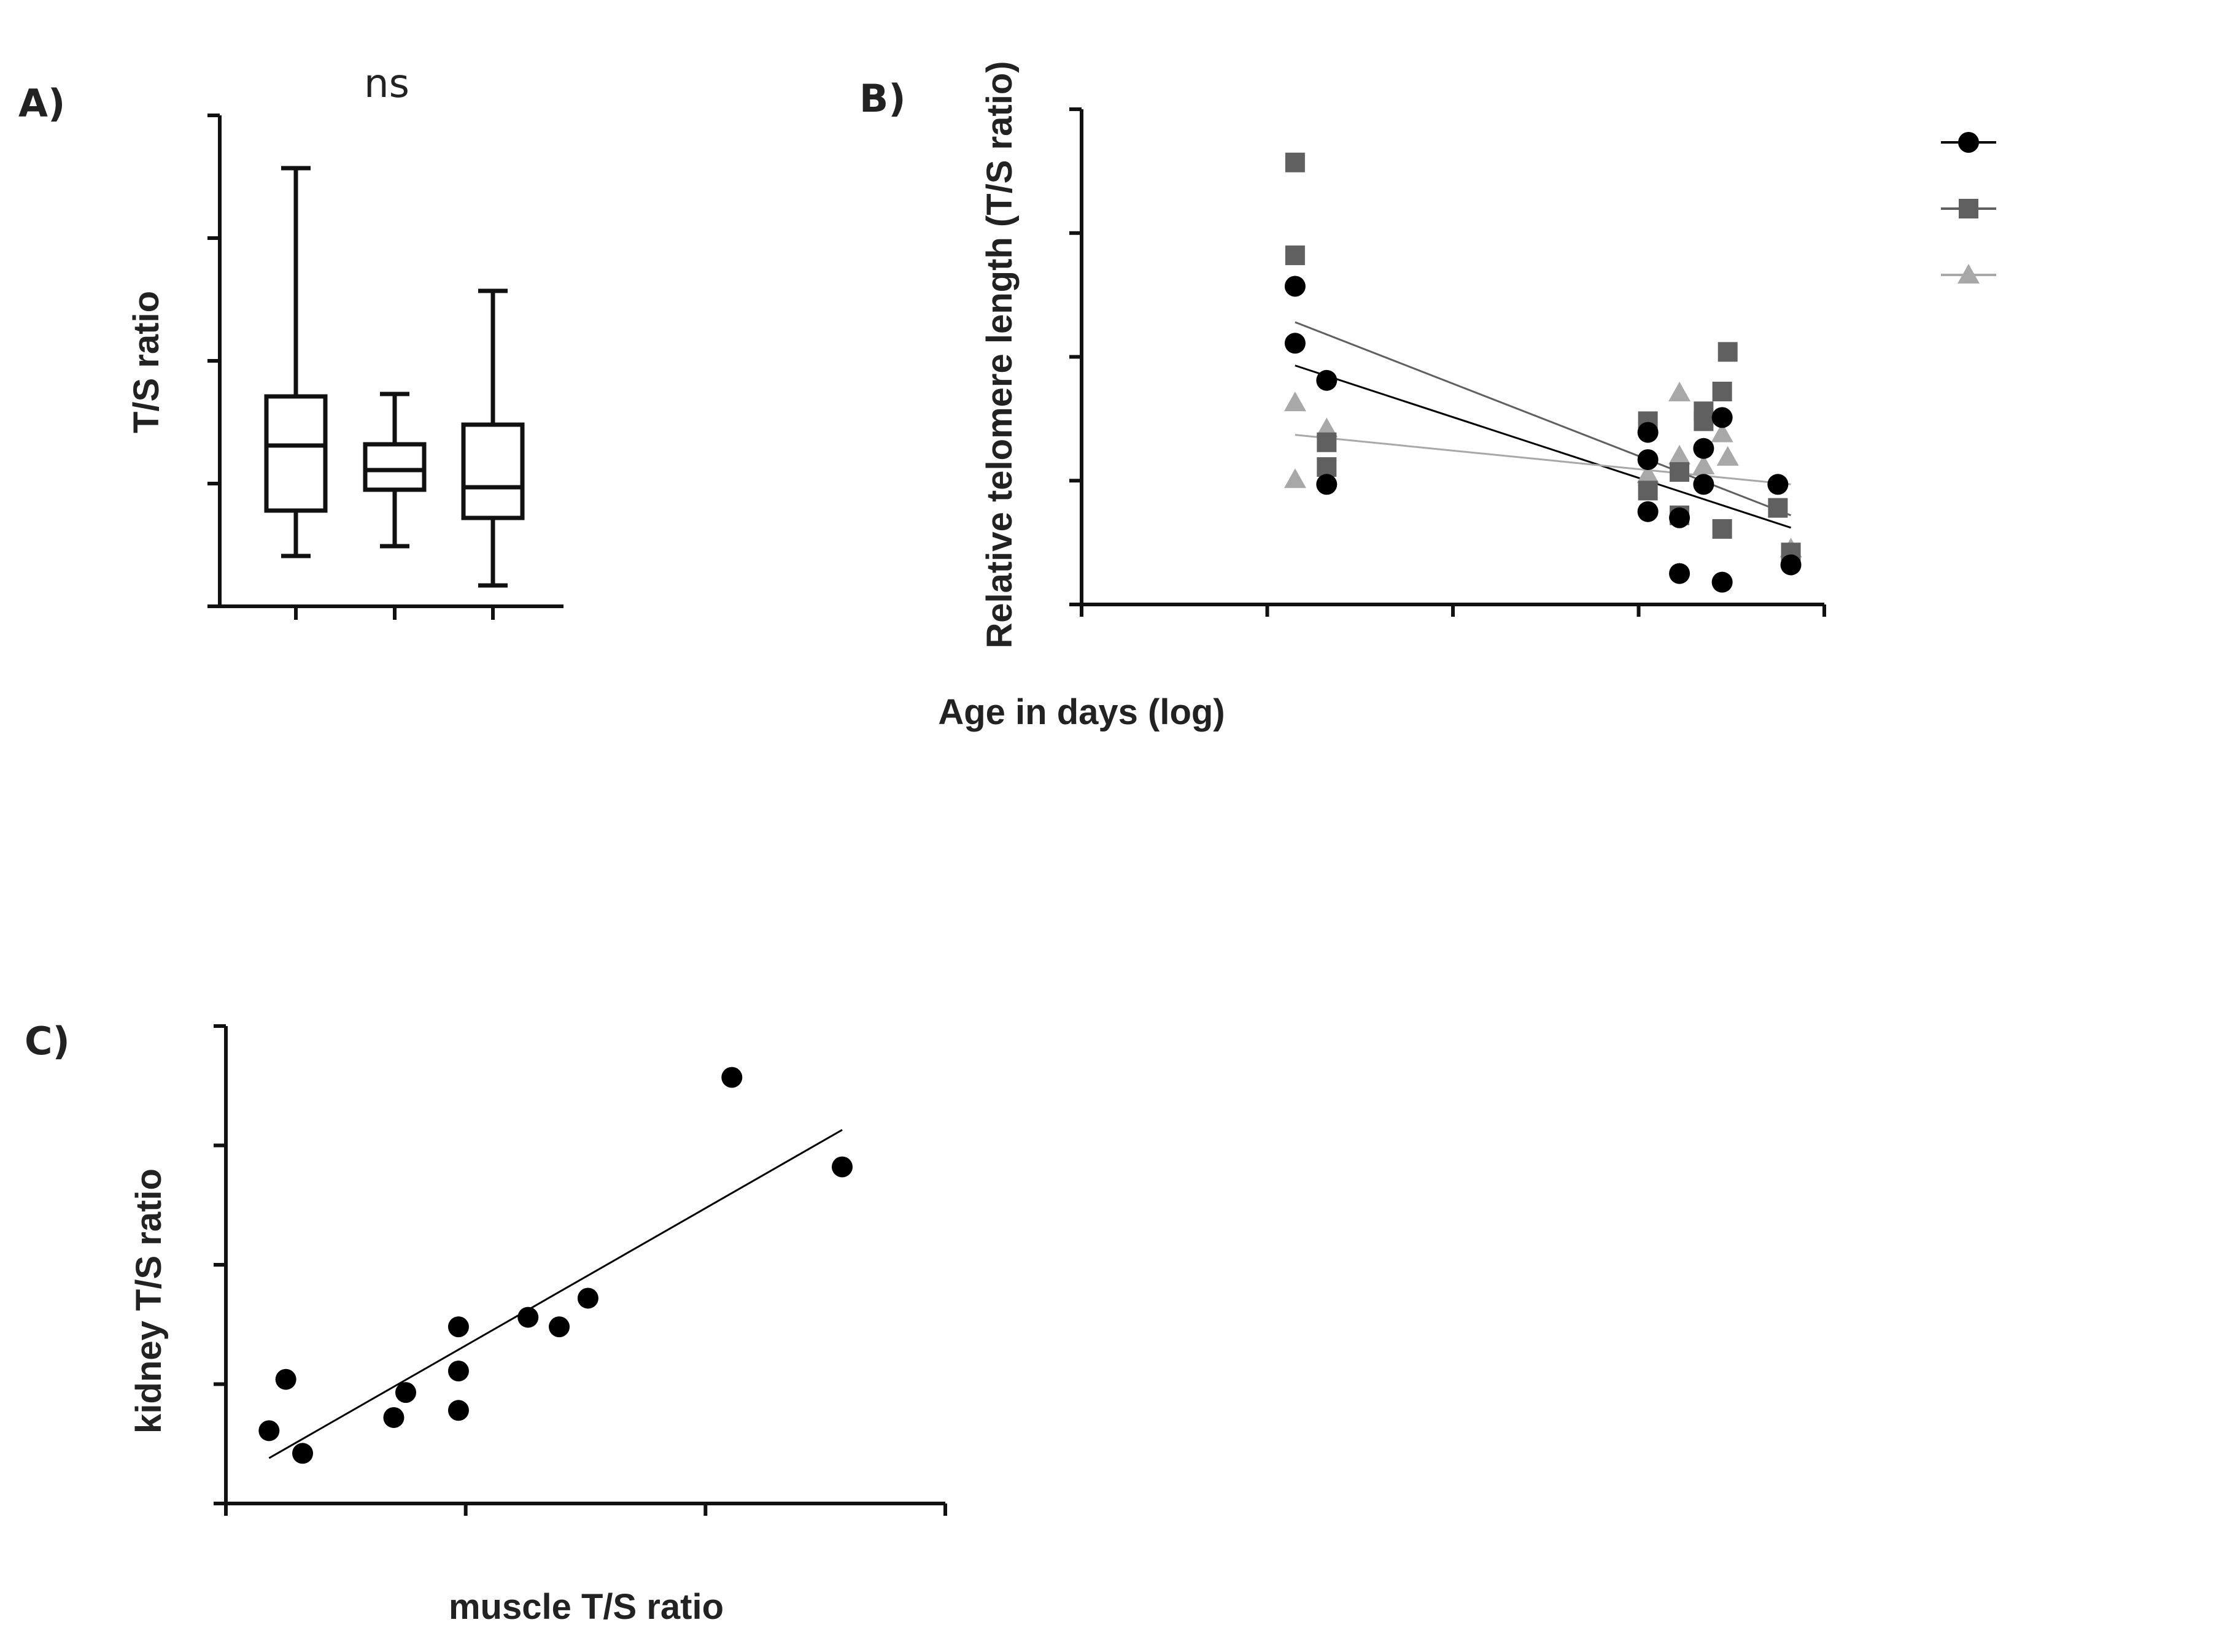 The height and width of the screenshot is (1652, 2219). What do you see at coordinates (493, 471) in the screenshot?
I see `box-iqr-muscle` at bounding box center [493, 471].